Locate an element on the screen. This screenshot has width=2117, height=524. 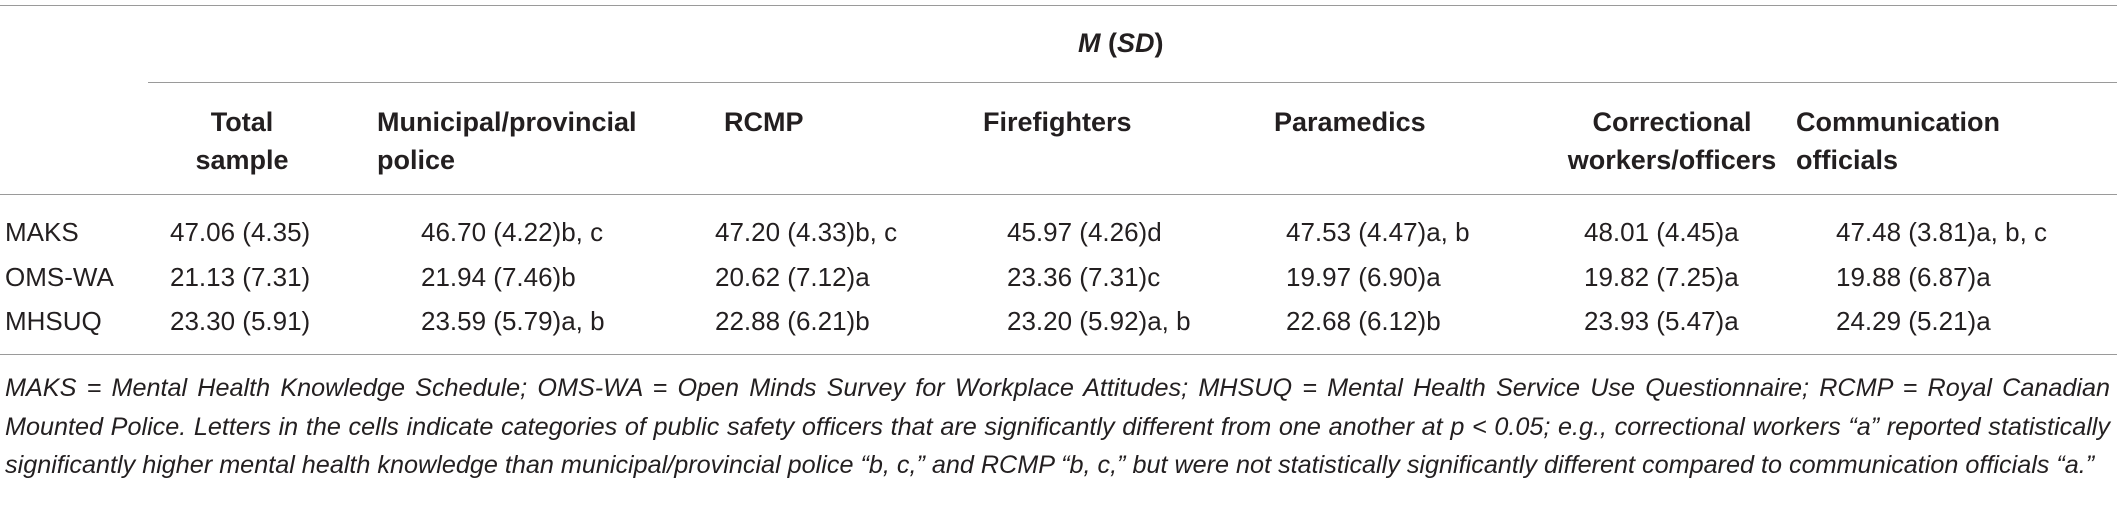
table-cell: 23.30 (5.91) is located at coordinates (240, 321).